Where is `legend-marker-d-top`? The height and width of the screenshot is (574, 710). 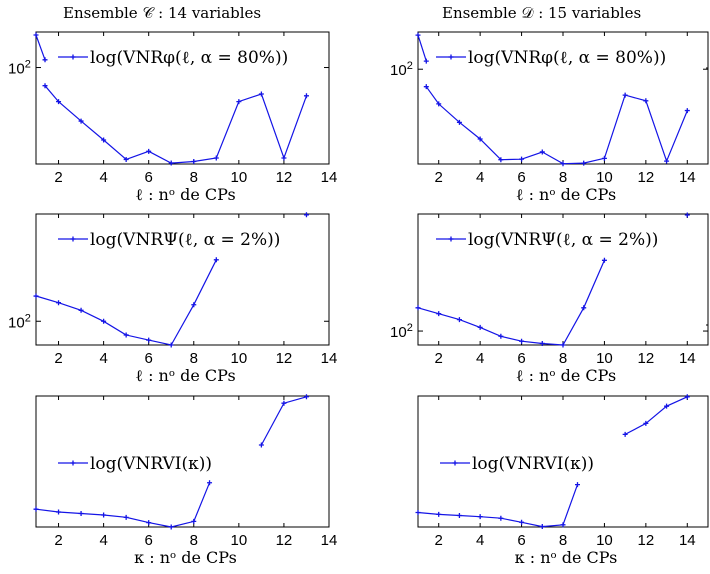
legend-marker-d-top is located at coordinates (451, 57).